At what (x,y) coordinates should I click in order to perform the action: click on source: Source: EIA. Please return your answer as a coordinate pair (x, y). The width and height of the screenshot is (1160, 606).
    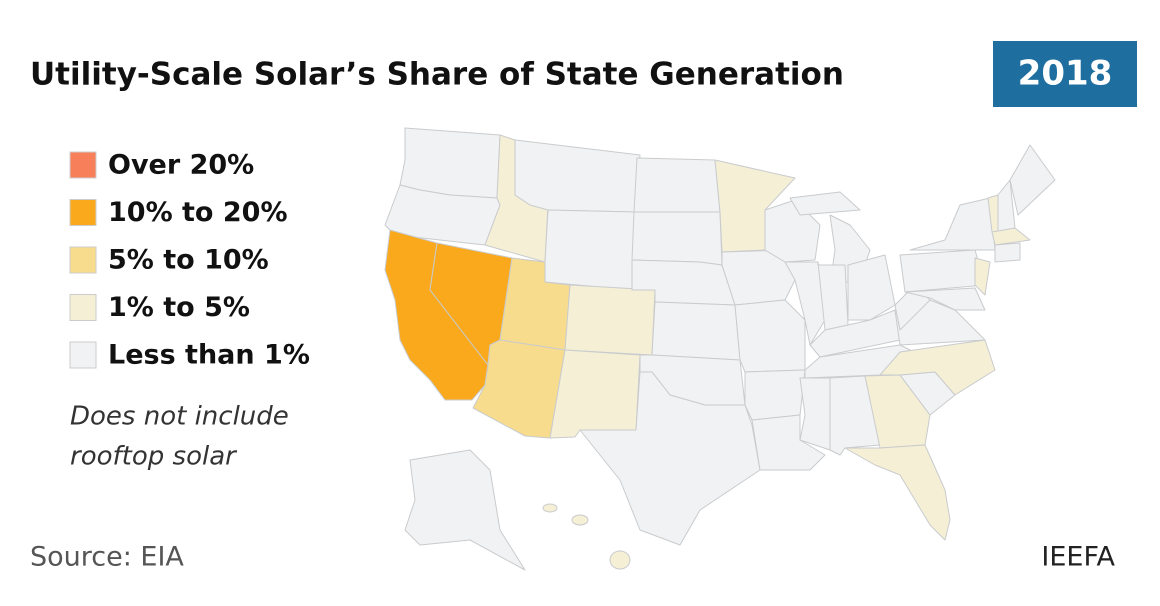
    Looking at the image, I should click on (107, 557).